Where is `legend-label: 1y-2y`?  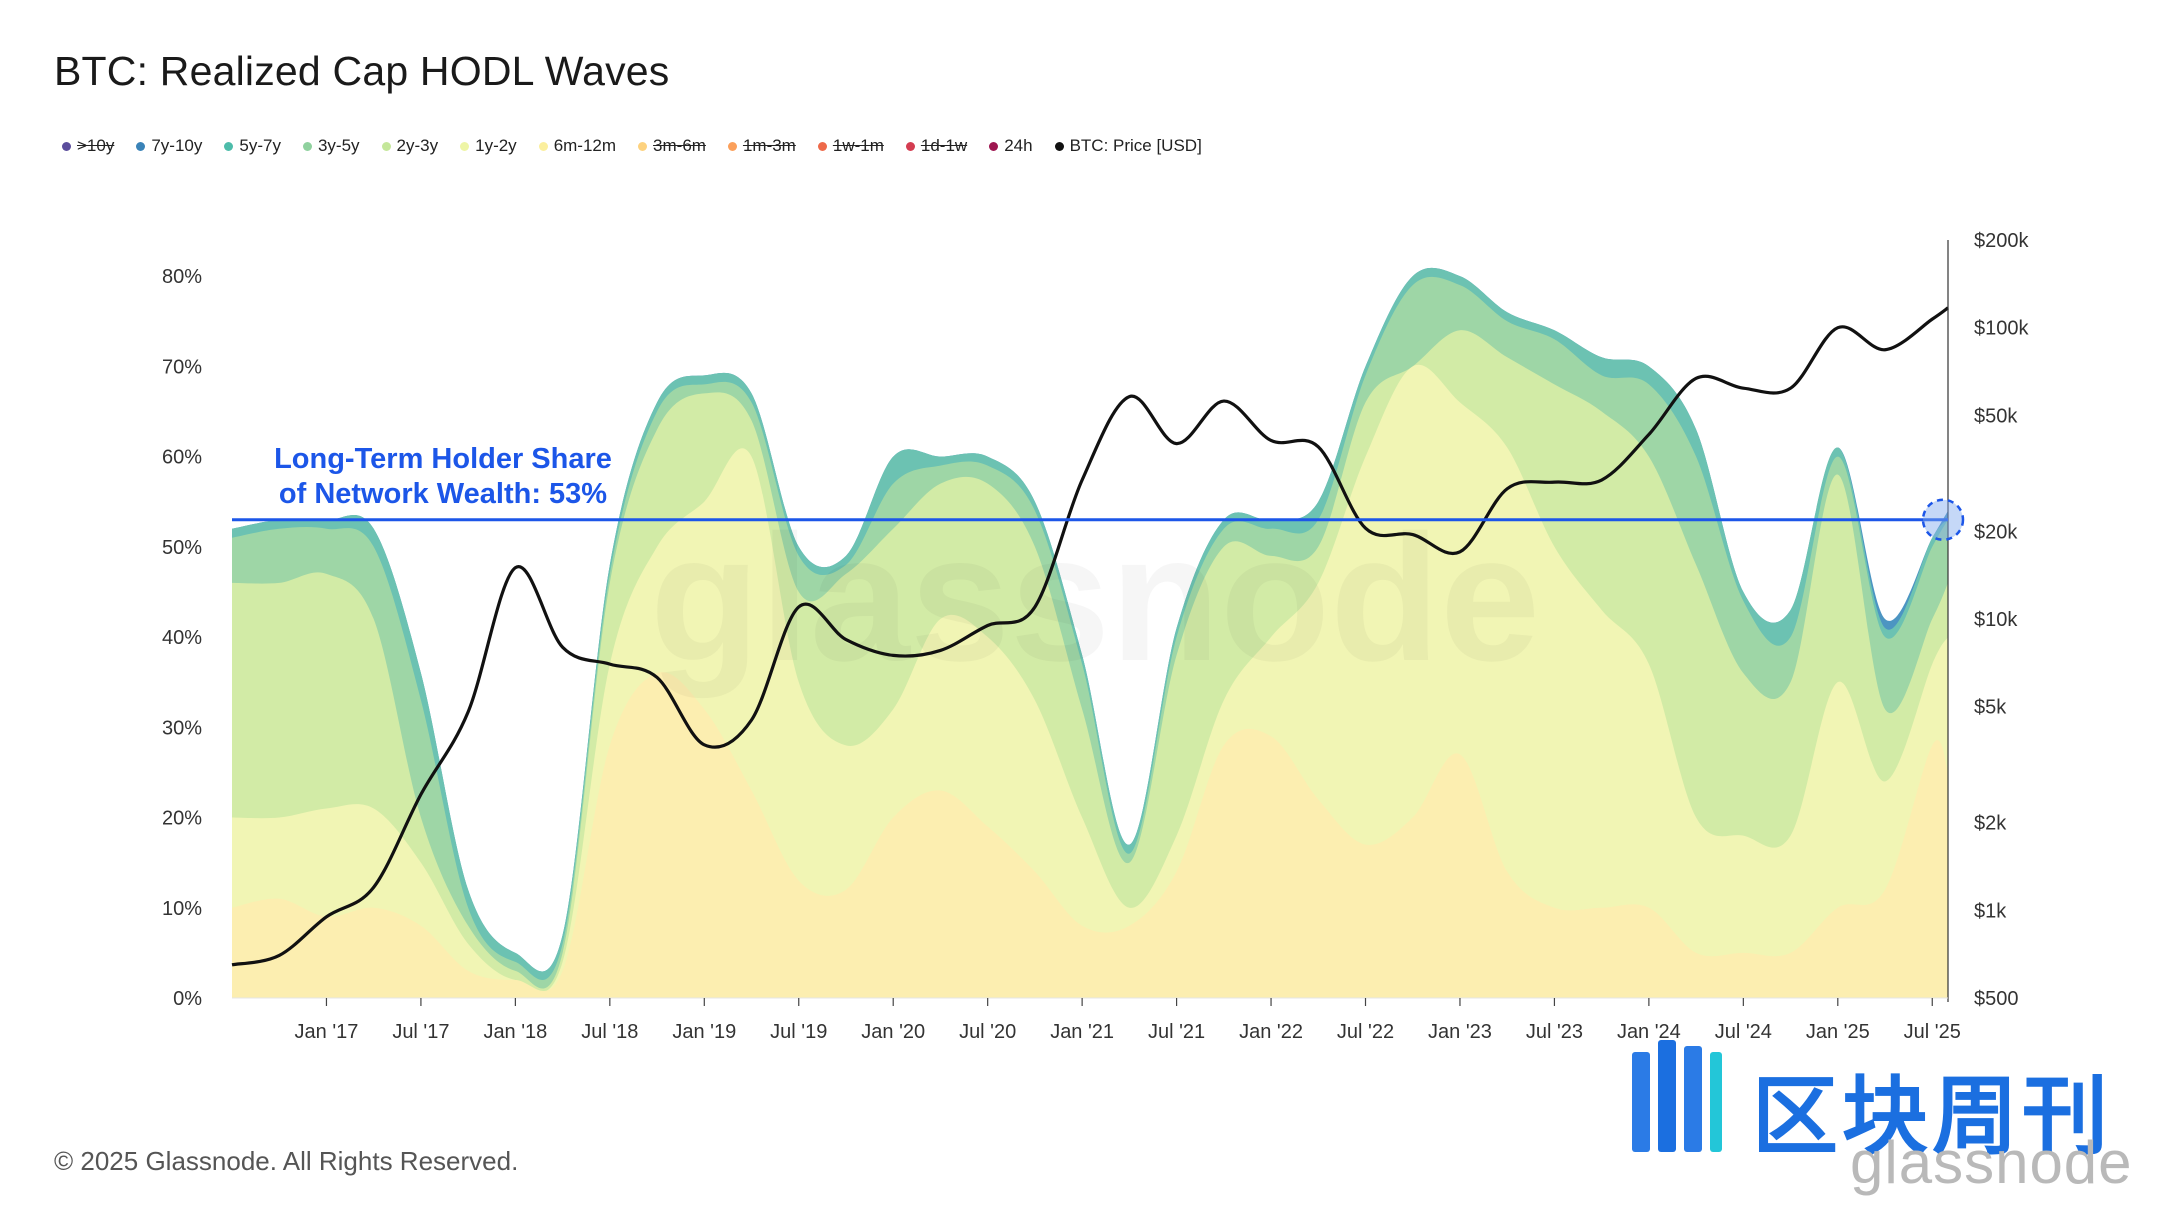 legend-label: 1y-2y is located at coordinates (496, 145).